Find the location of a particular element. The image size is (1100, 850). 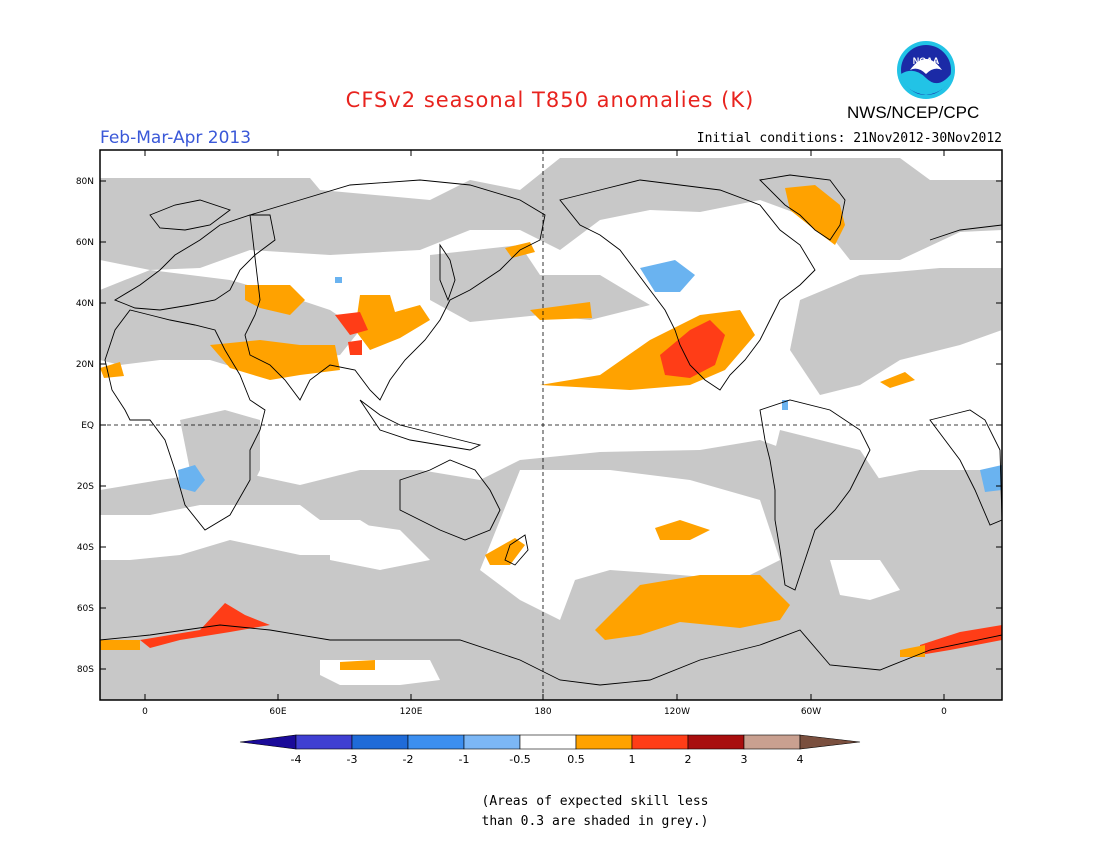

warm-area-west-africa is located at coordinates (112, 370).